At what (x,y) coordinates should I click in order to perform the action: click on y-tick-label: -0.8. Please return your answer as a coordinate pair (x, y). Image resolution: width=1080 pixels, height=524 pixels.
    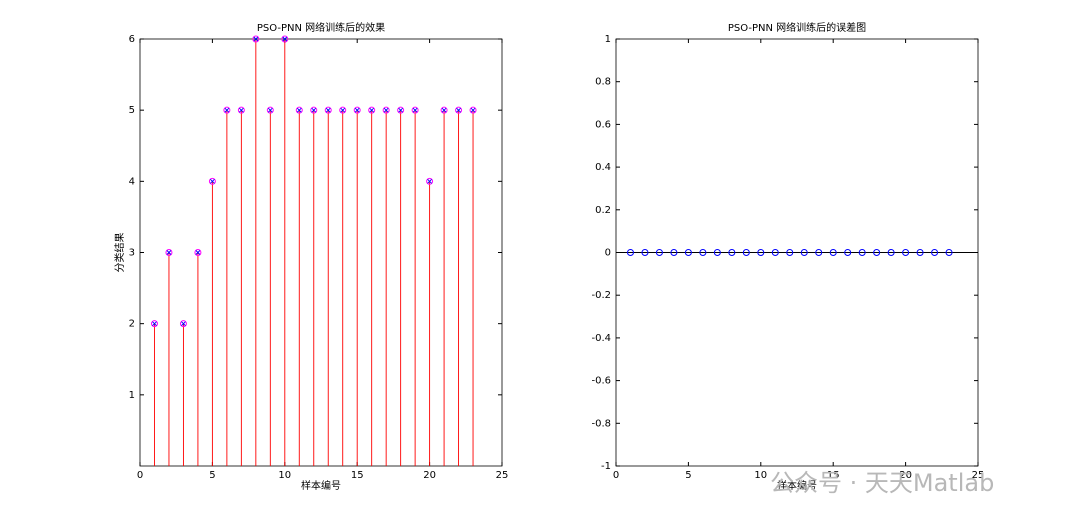
    Looking at the image, I should click on (601, 423).